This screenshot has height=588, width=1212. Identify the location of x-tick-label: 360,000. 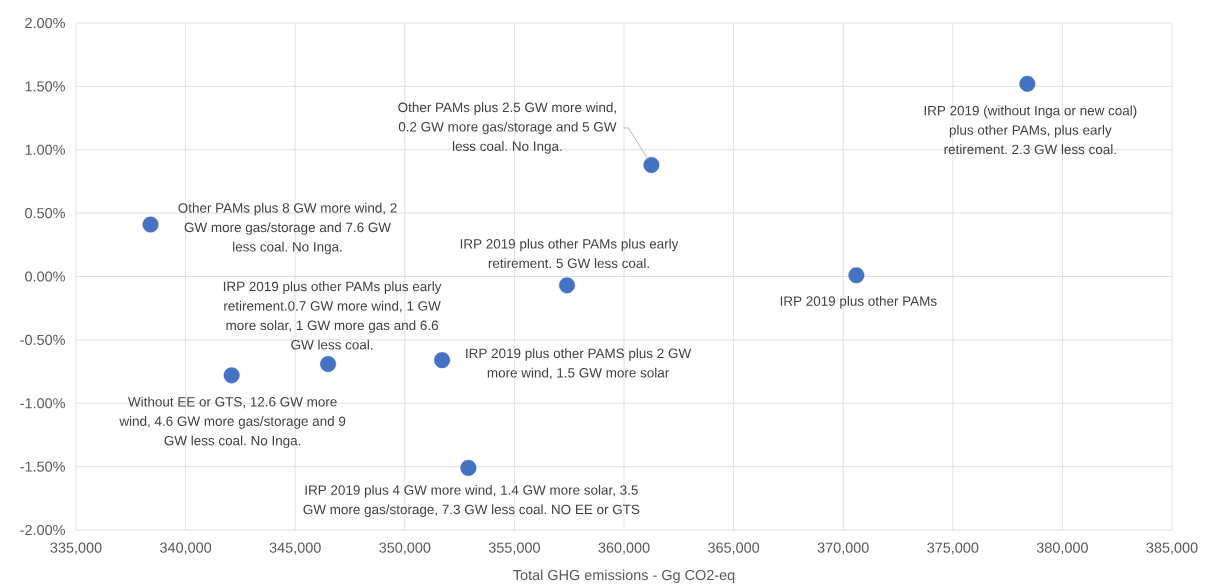
(624, 548).